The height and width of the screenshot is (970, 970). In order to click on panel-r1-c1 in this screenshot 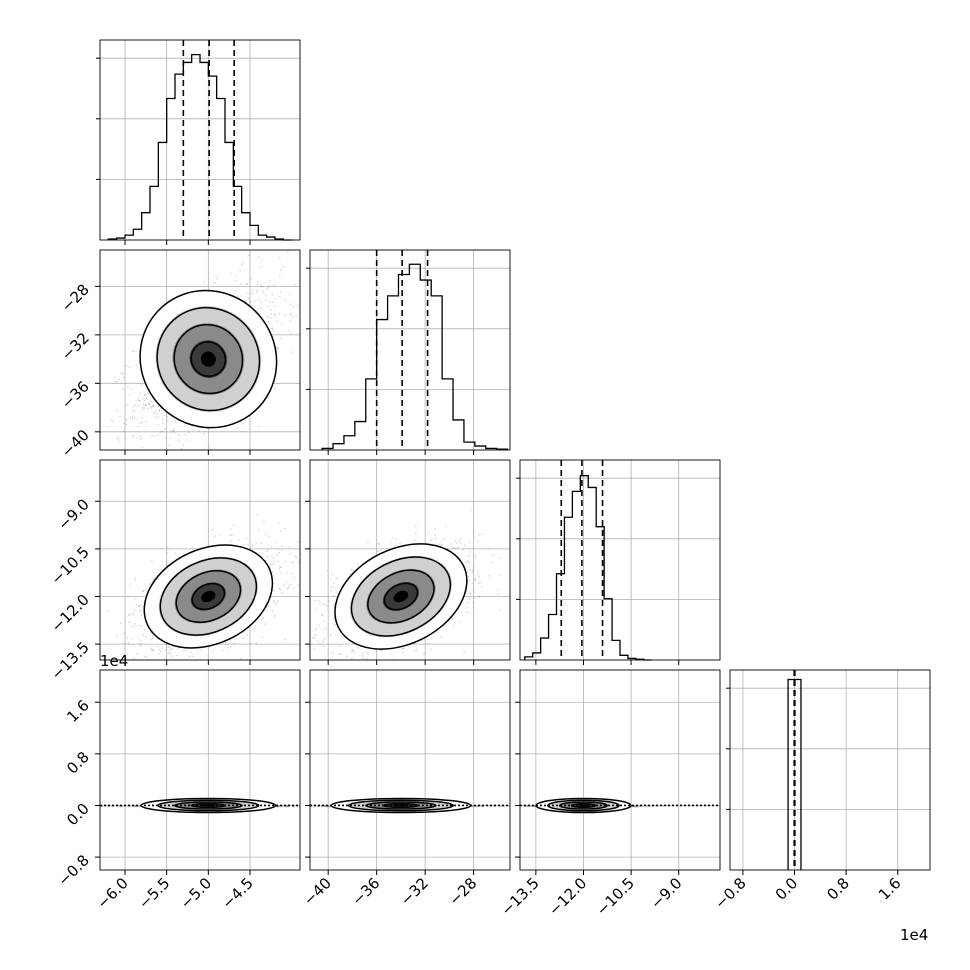, I will do `click(401, 350)`.